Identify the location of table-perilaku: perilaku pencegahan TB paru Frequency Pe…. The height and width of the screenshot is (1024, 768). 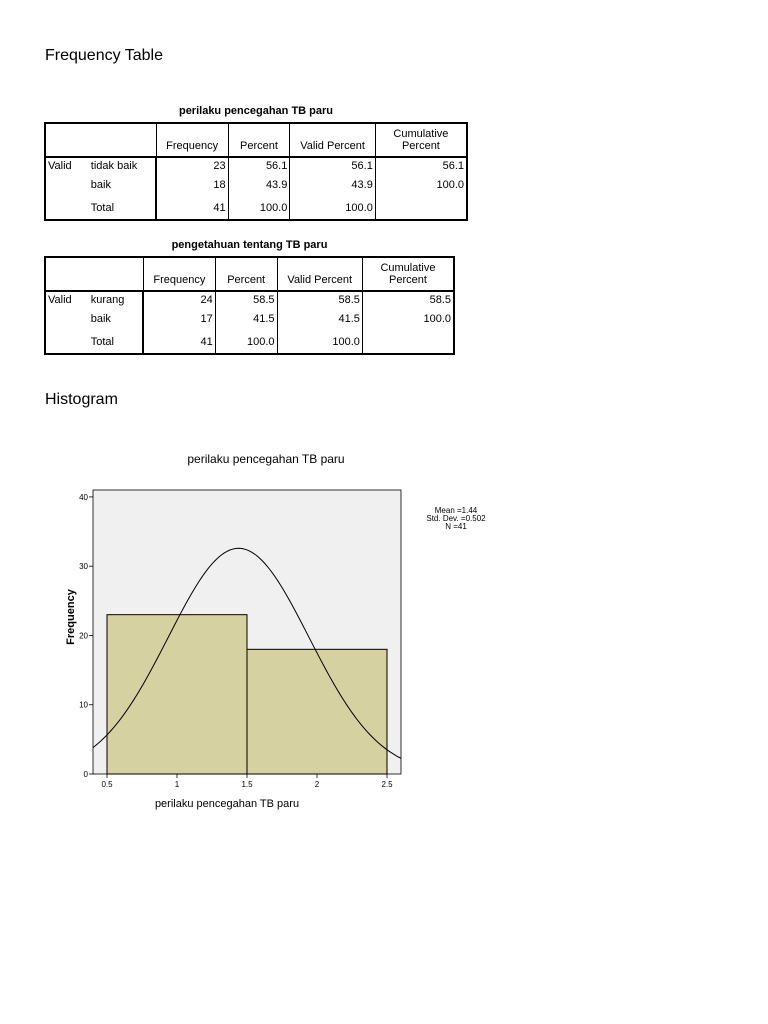
(256, 163).